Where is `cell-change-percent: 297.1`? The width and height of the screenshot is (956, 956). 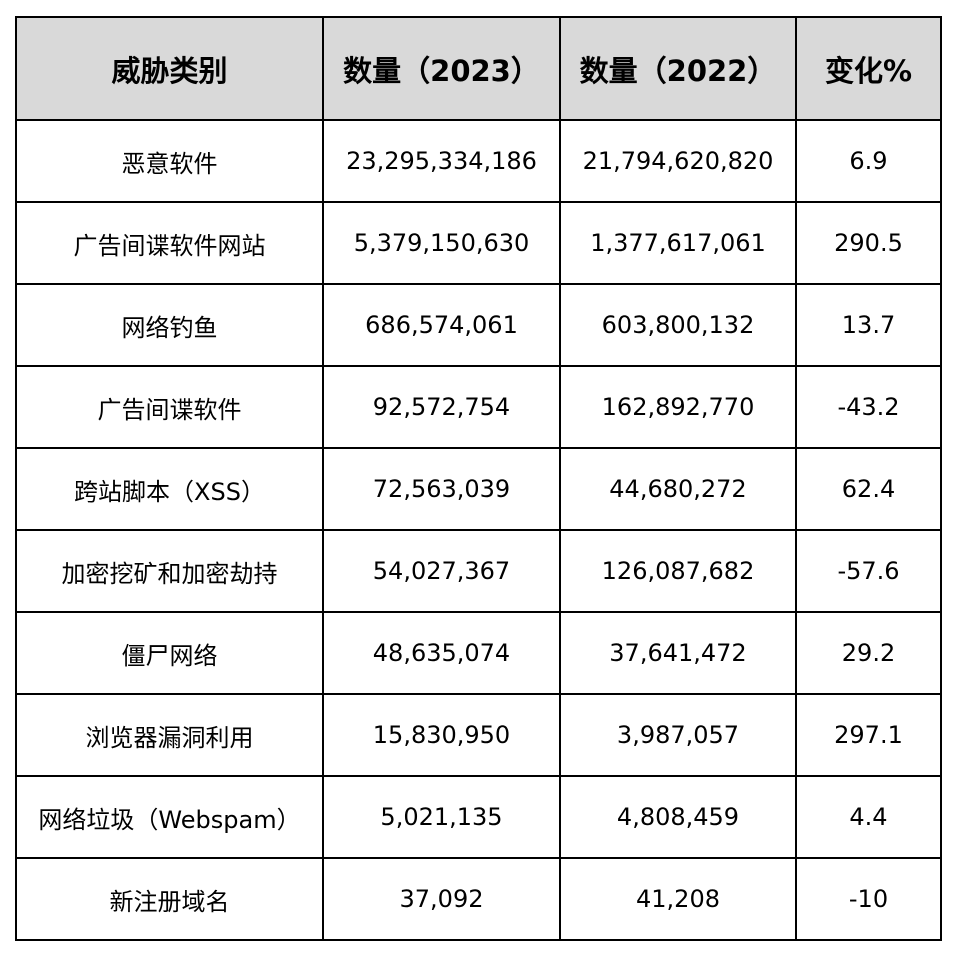 cell-change-percent: 297.1 is located at coordinates (868, 735).